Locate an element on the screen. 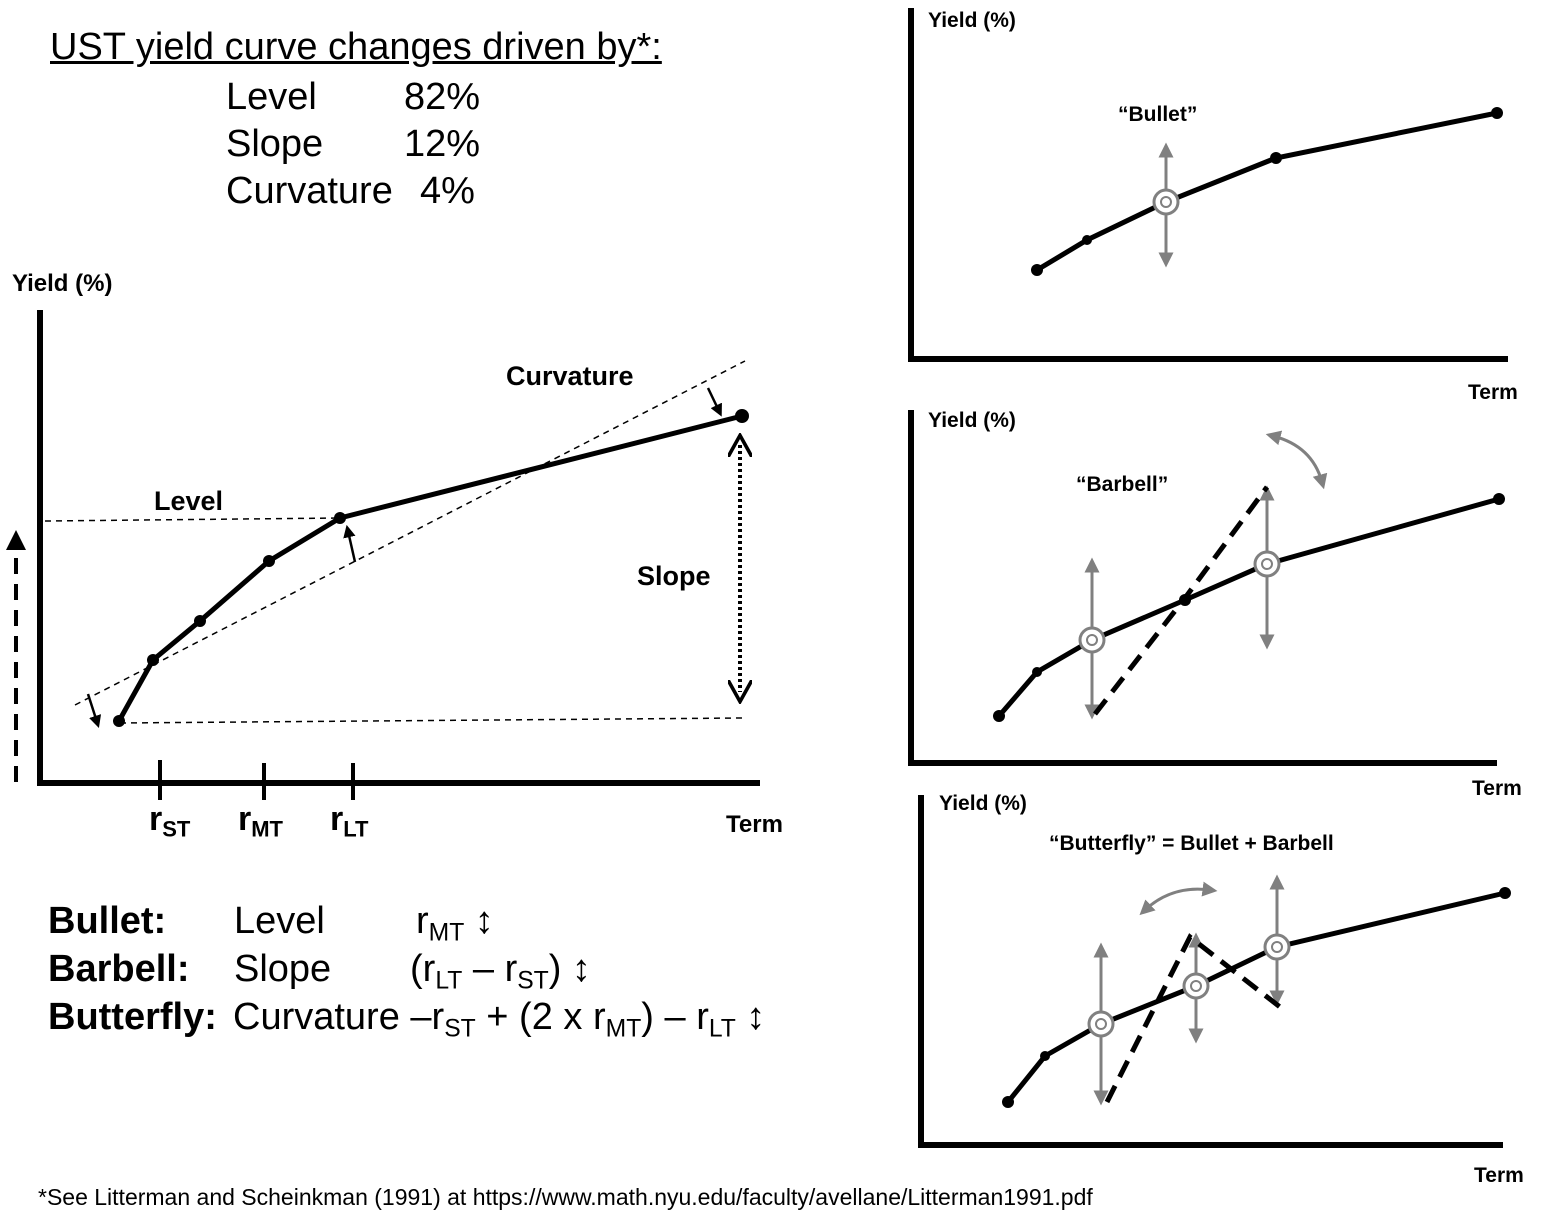  butterfly-chart is located at coordinates (1214, 971).